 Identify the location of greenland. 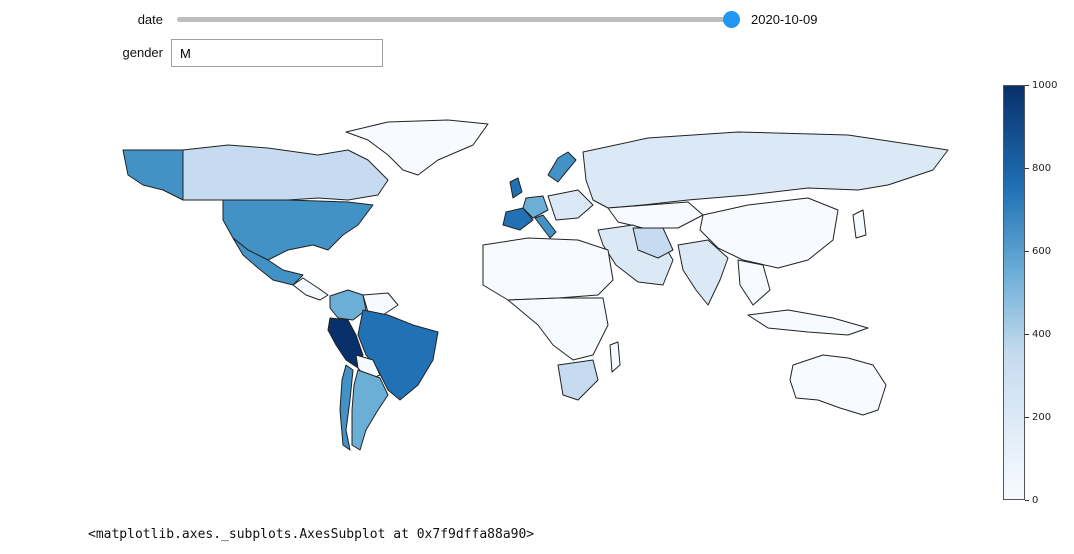
(417, 147).